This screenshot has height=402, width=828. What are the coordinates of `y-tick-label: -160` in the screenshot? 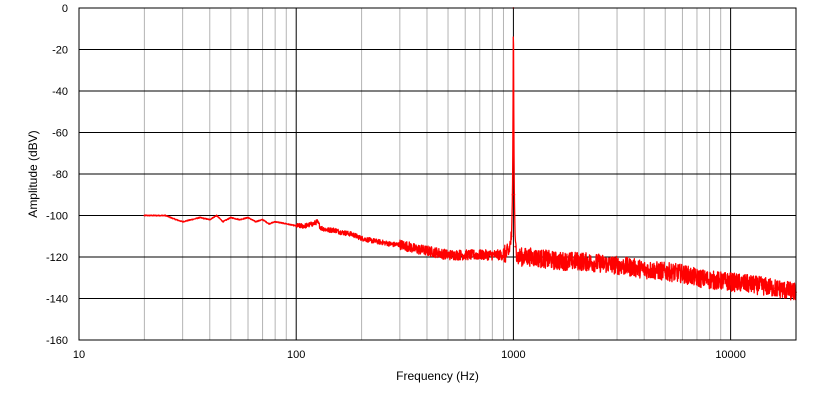 It's located at (57, 341).